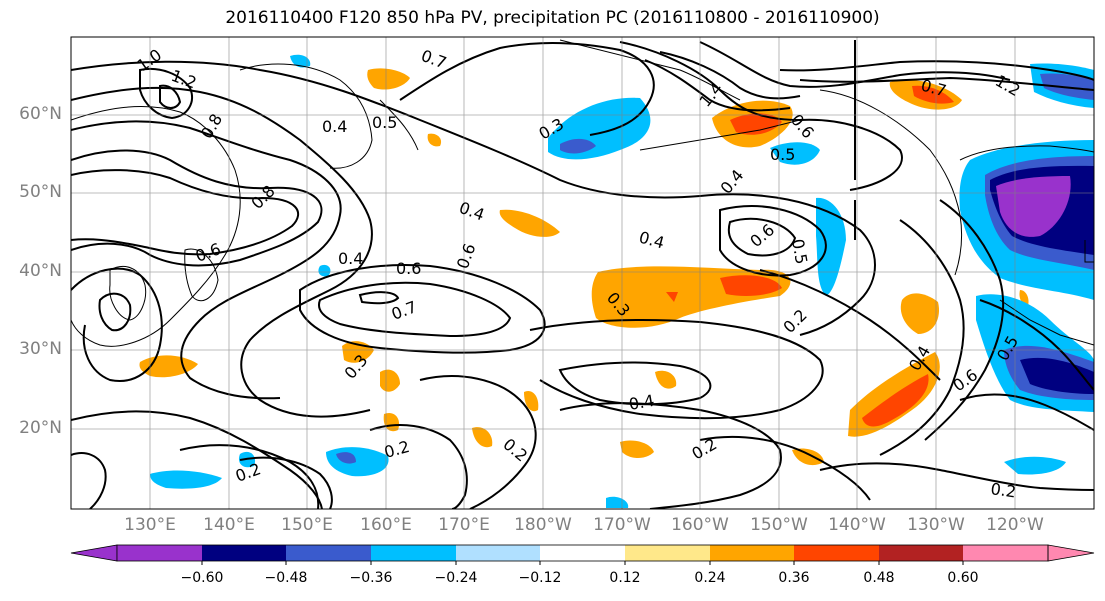 This screenshot has height=601, width=1105. Describe the element at coordinates (202, 578) in the screenshot. I see `colorbar-tick-label: −0.60` at that location.